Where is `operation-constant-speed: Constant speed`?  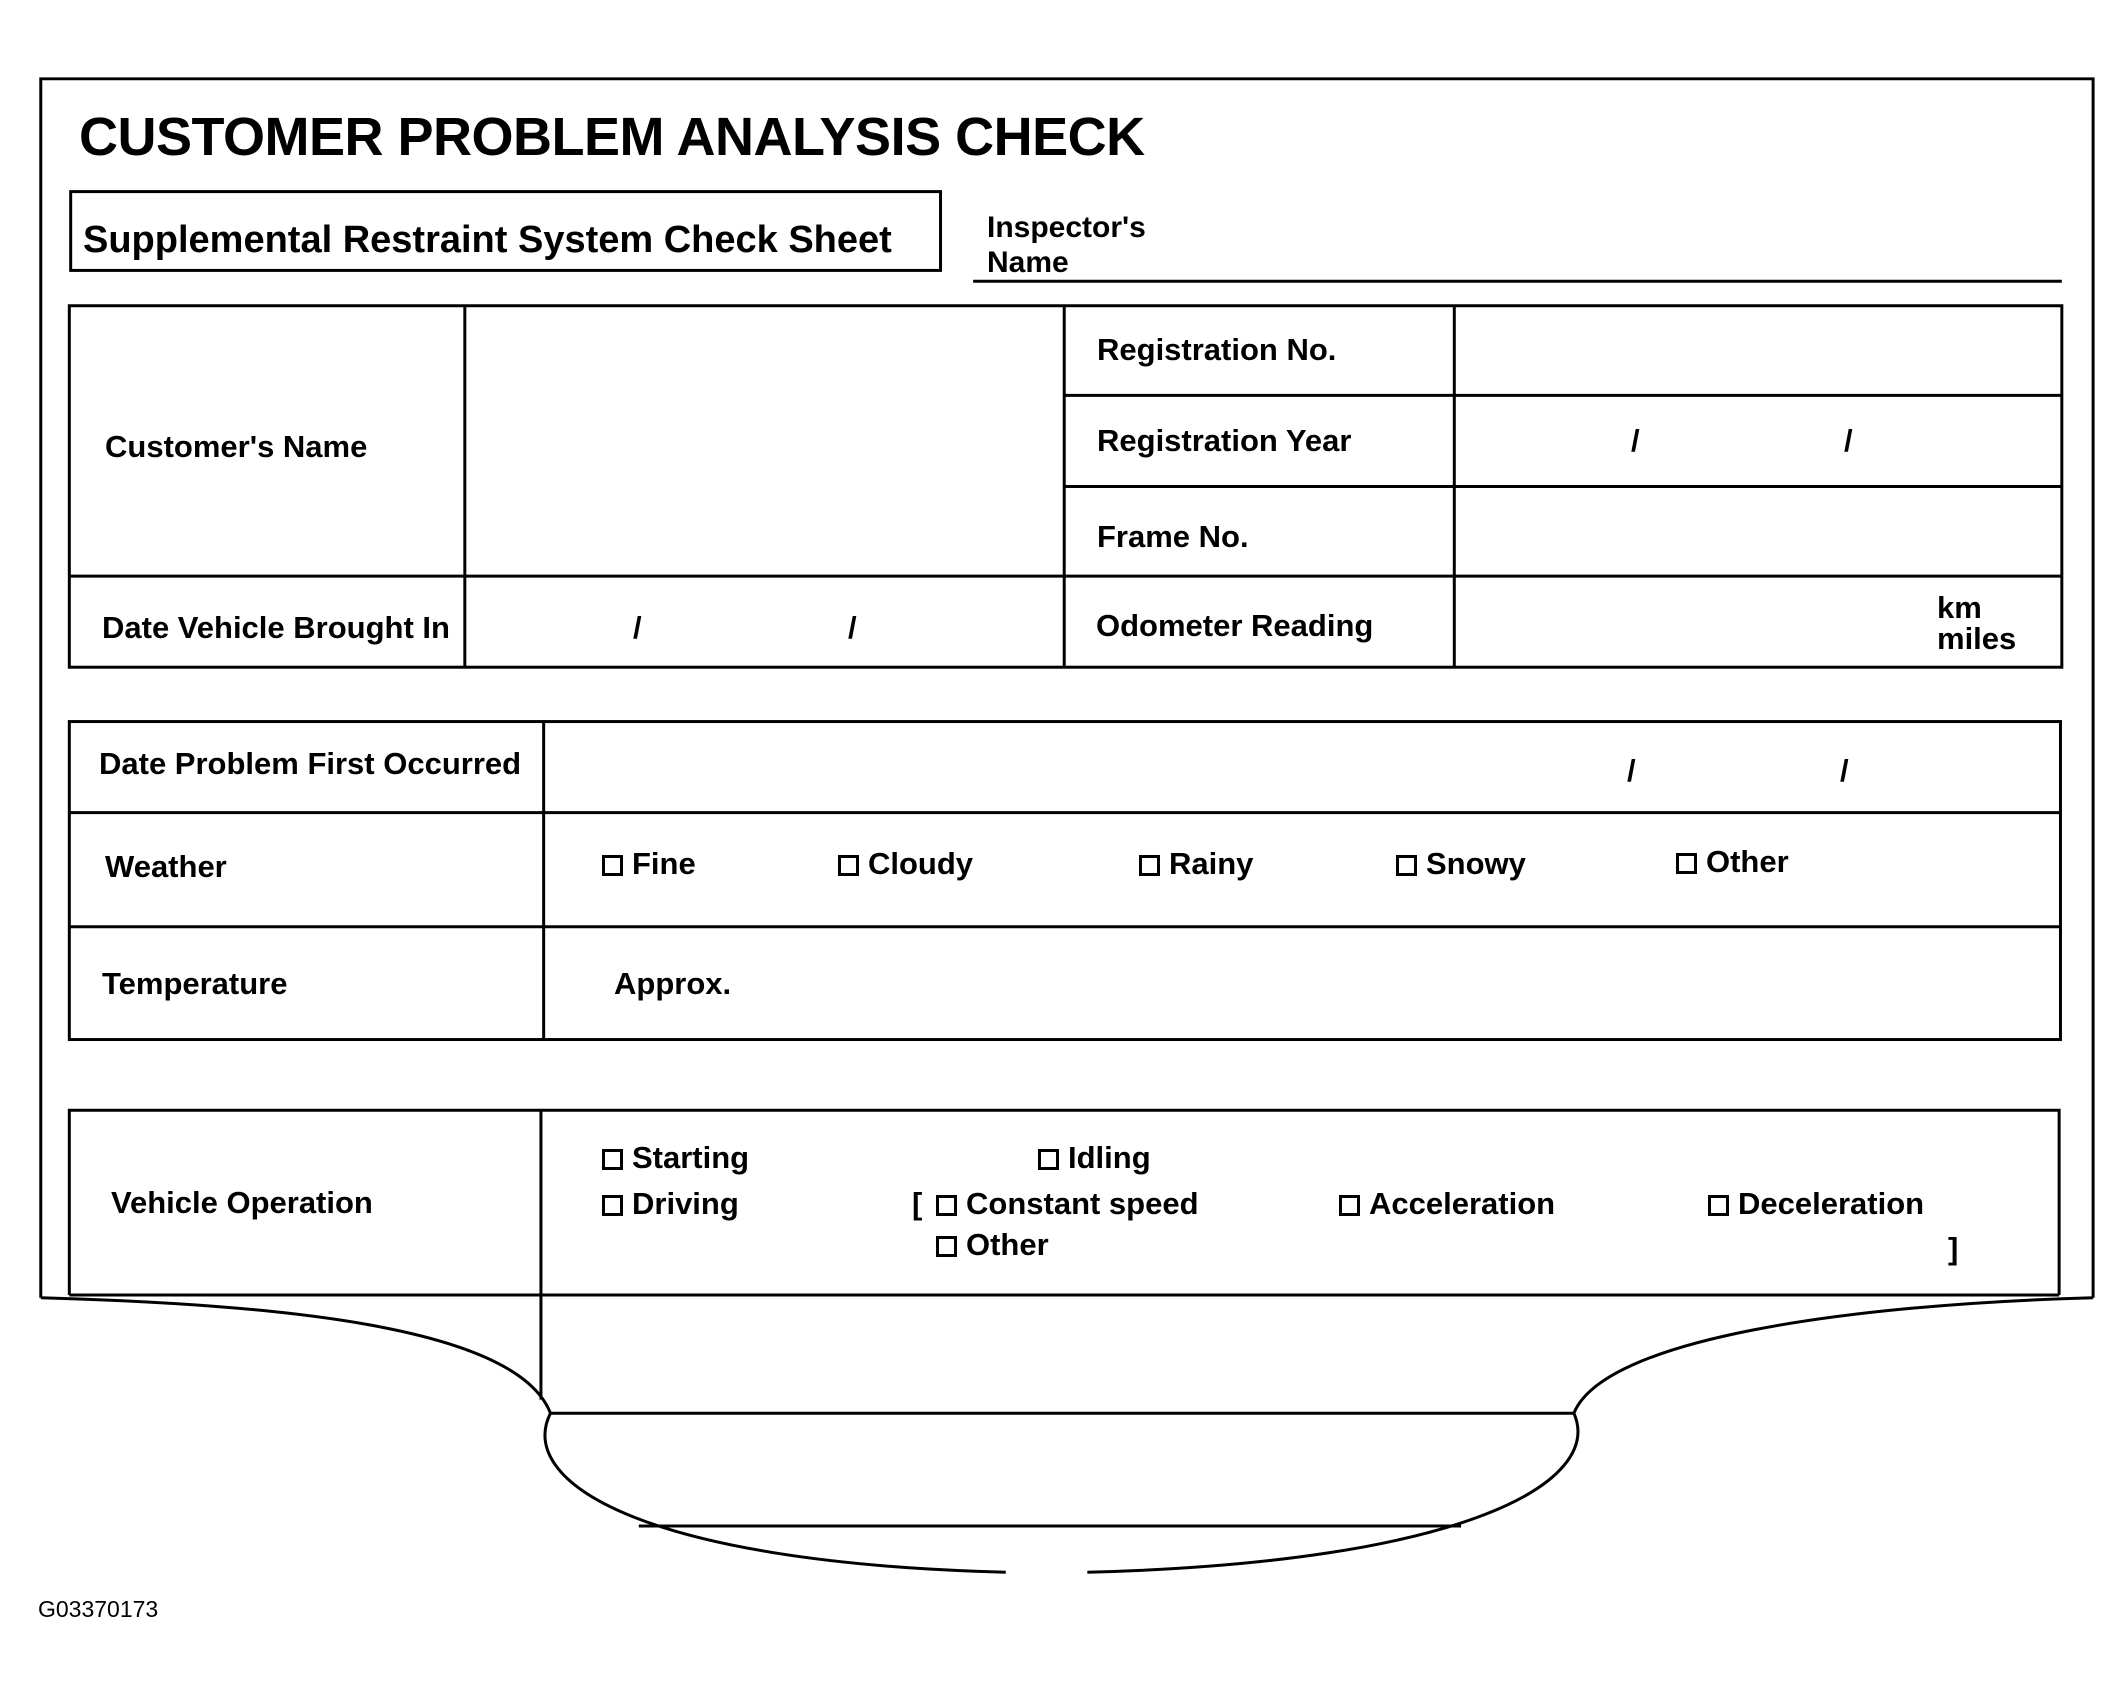 operation-constant-speed: Constant speed is located at coordinates (1067, 1203).